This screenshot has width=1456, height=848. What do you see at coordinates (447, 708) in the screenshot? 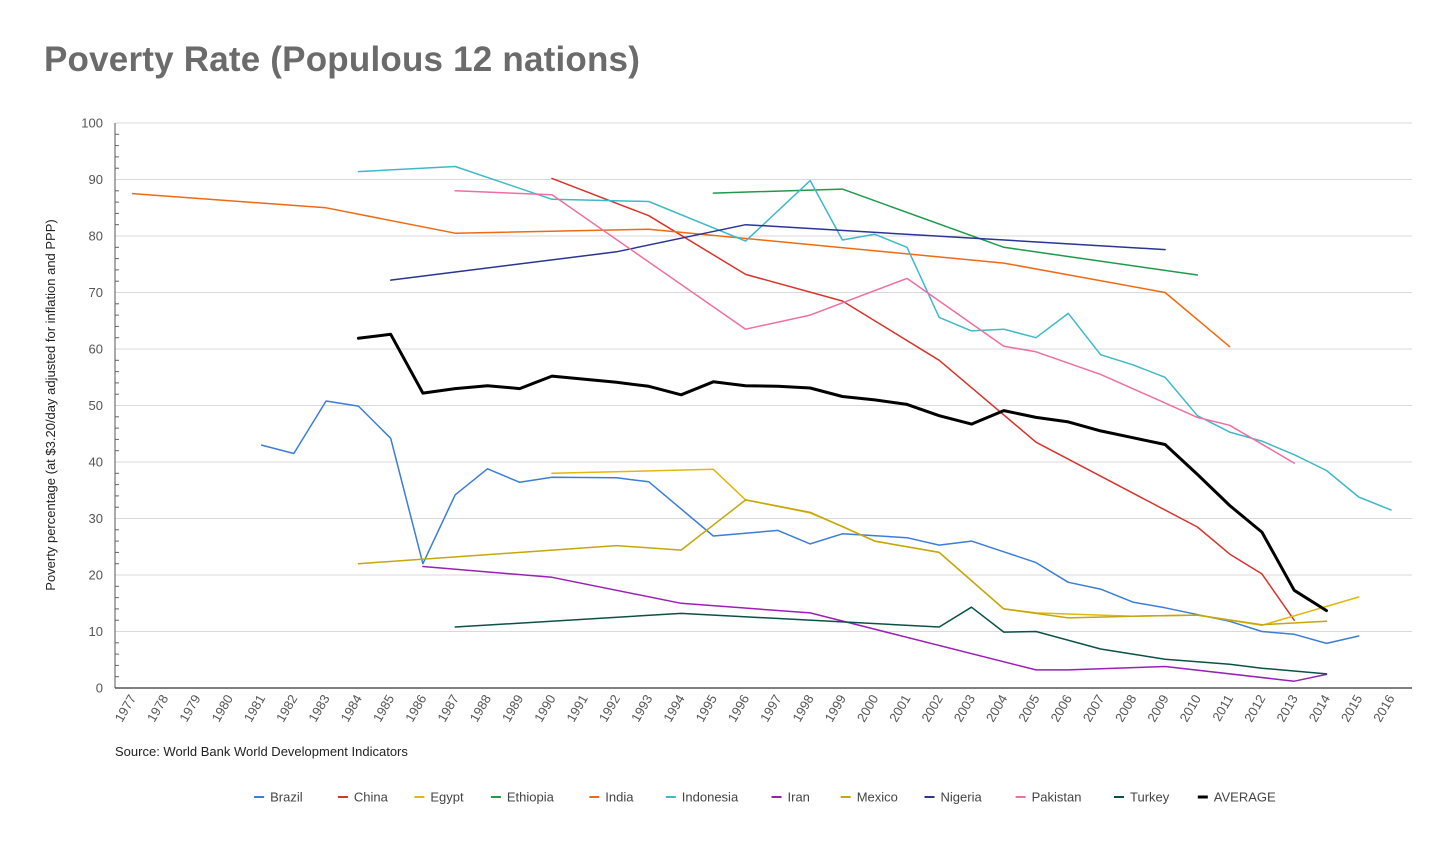
I see `x-tick-label: 1987` at bounding box center [447, 708].